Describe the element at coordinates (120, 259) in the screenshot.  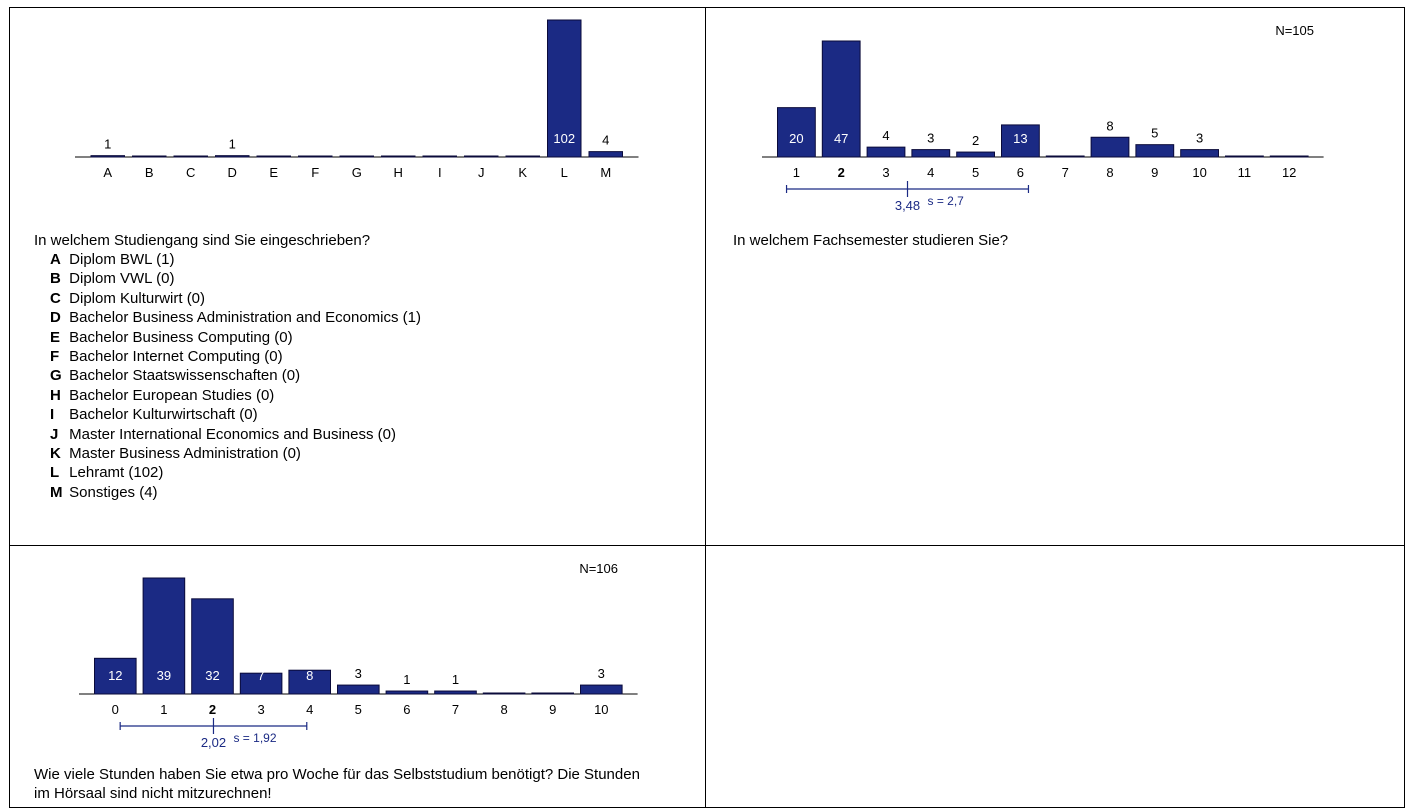
I see `answer-option-text: Diplom BWL (1)` at that location.